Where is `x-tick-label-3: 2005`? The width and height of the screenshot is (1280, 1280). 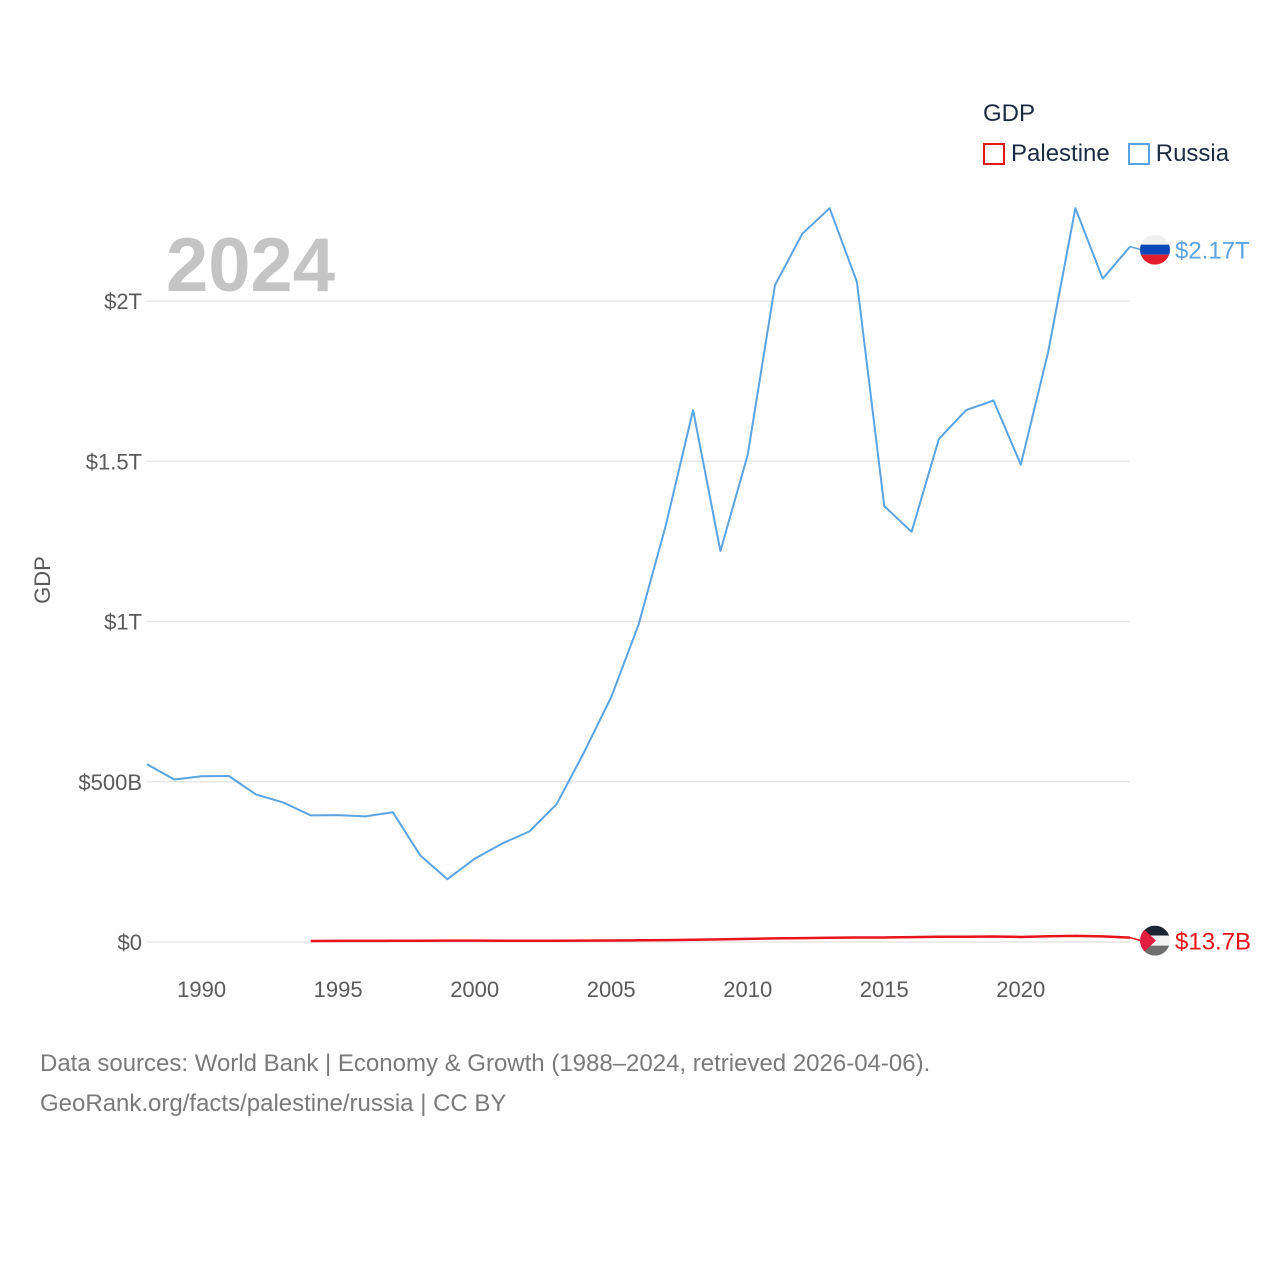
x-tick-label-3: 2005 is located at coordinates (611, 989).